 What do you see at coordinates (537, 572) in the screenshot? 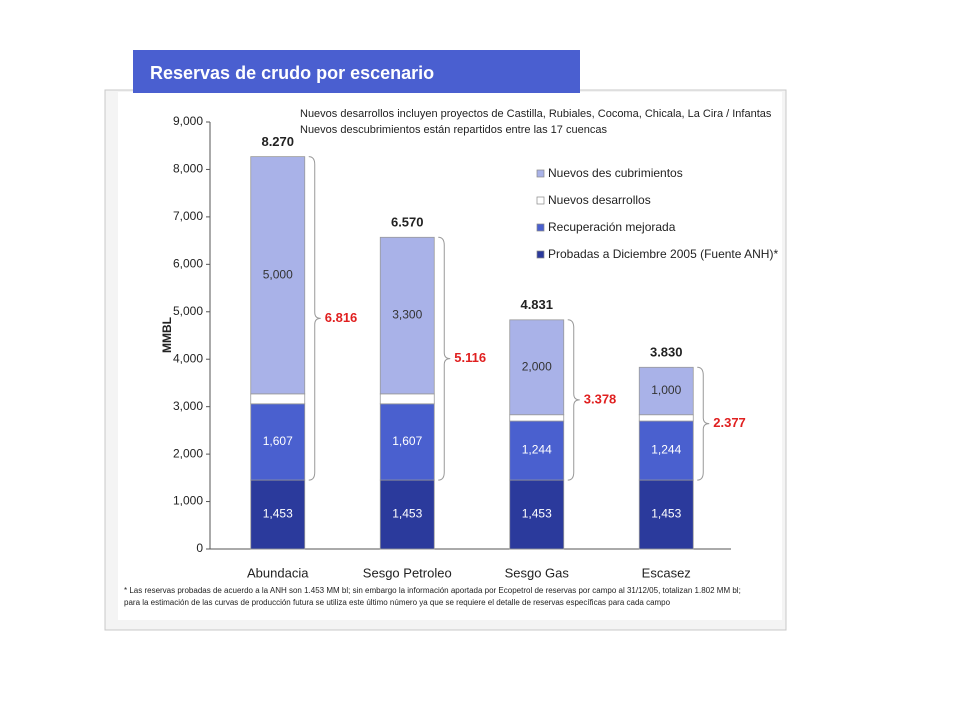
I see `x-tick-label: Sesgo Gas` at bounding box center [537, 572].